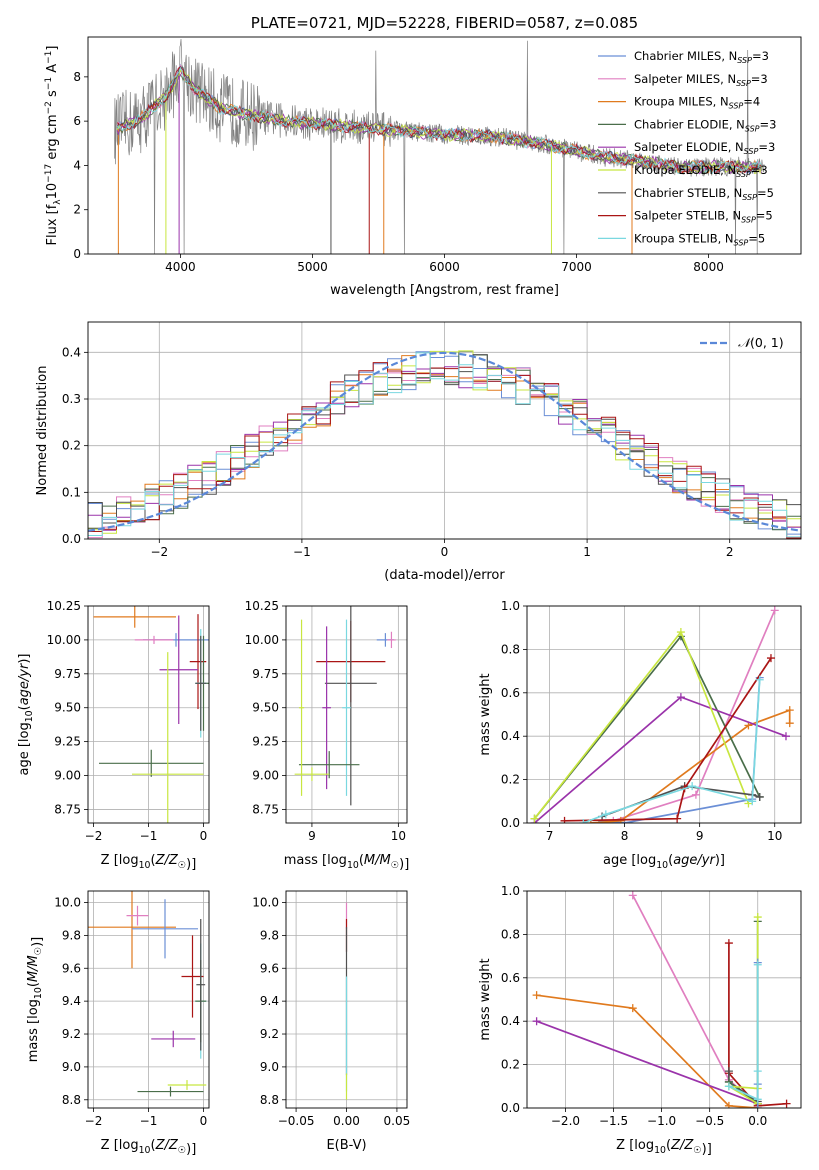 The height and width of the screenshot is (1170, 819). Describe the element at coordinates (701, 80) in the screenshot. I see `legend-entry: Salpeter MILES, NSSP=3` at that location.